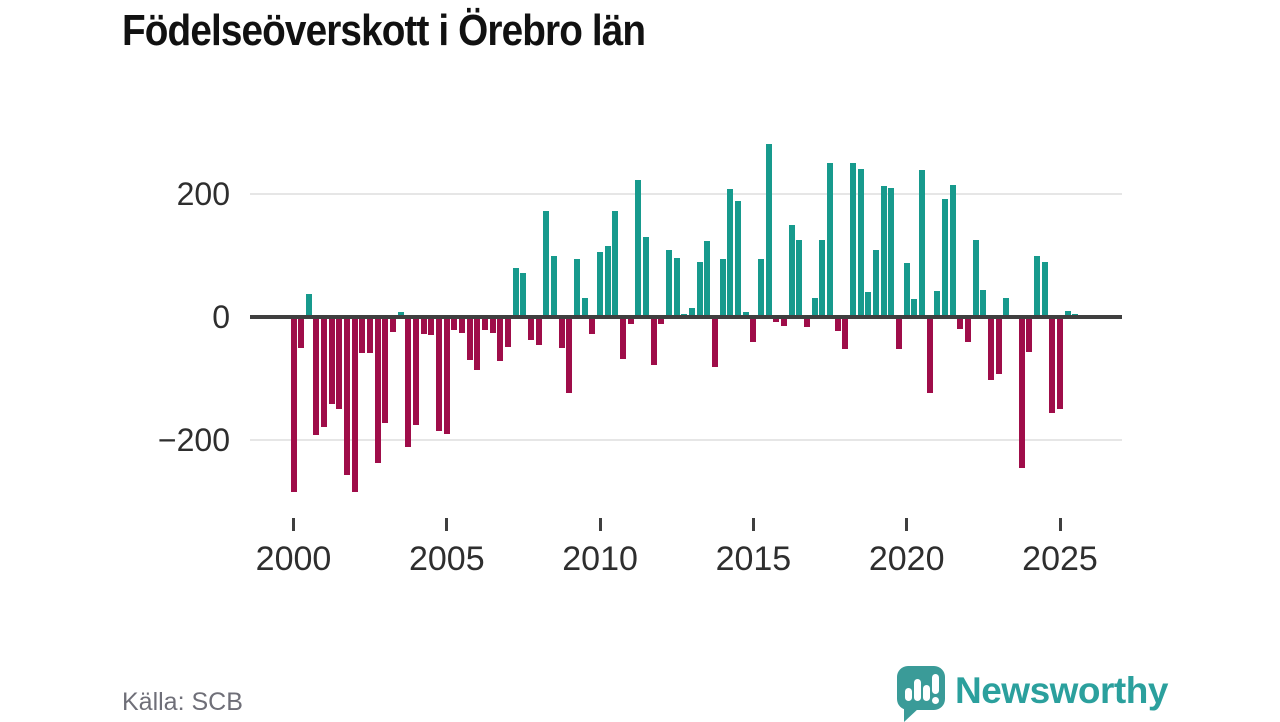 The width and height of the screenshot is (1280, 722). I want to click on newsworthy-bubble-icon, so click(921, 688).